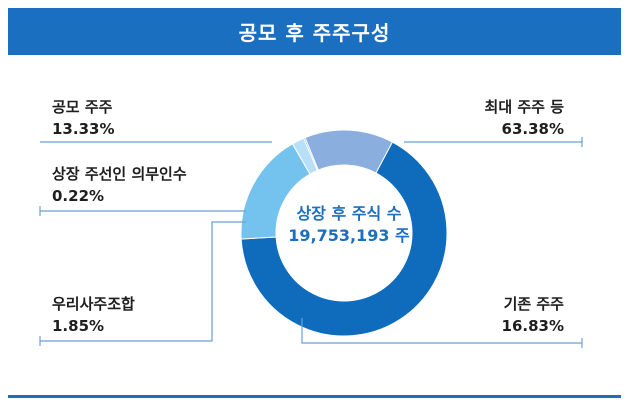 This screenshot has width=629, height=411. What do you see at coordinates (93, 304) in the screenshot?
I see `slice-label: 우리사주조합` at bounding box center [93, 304].